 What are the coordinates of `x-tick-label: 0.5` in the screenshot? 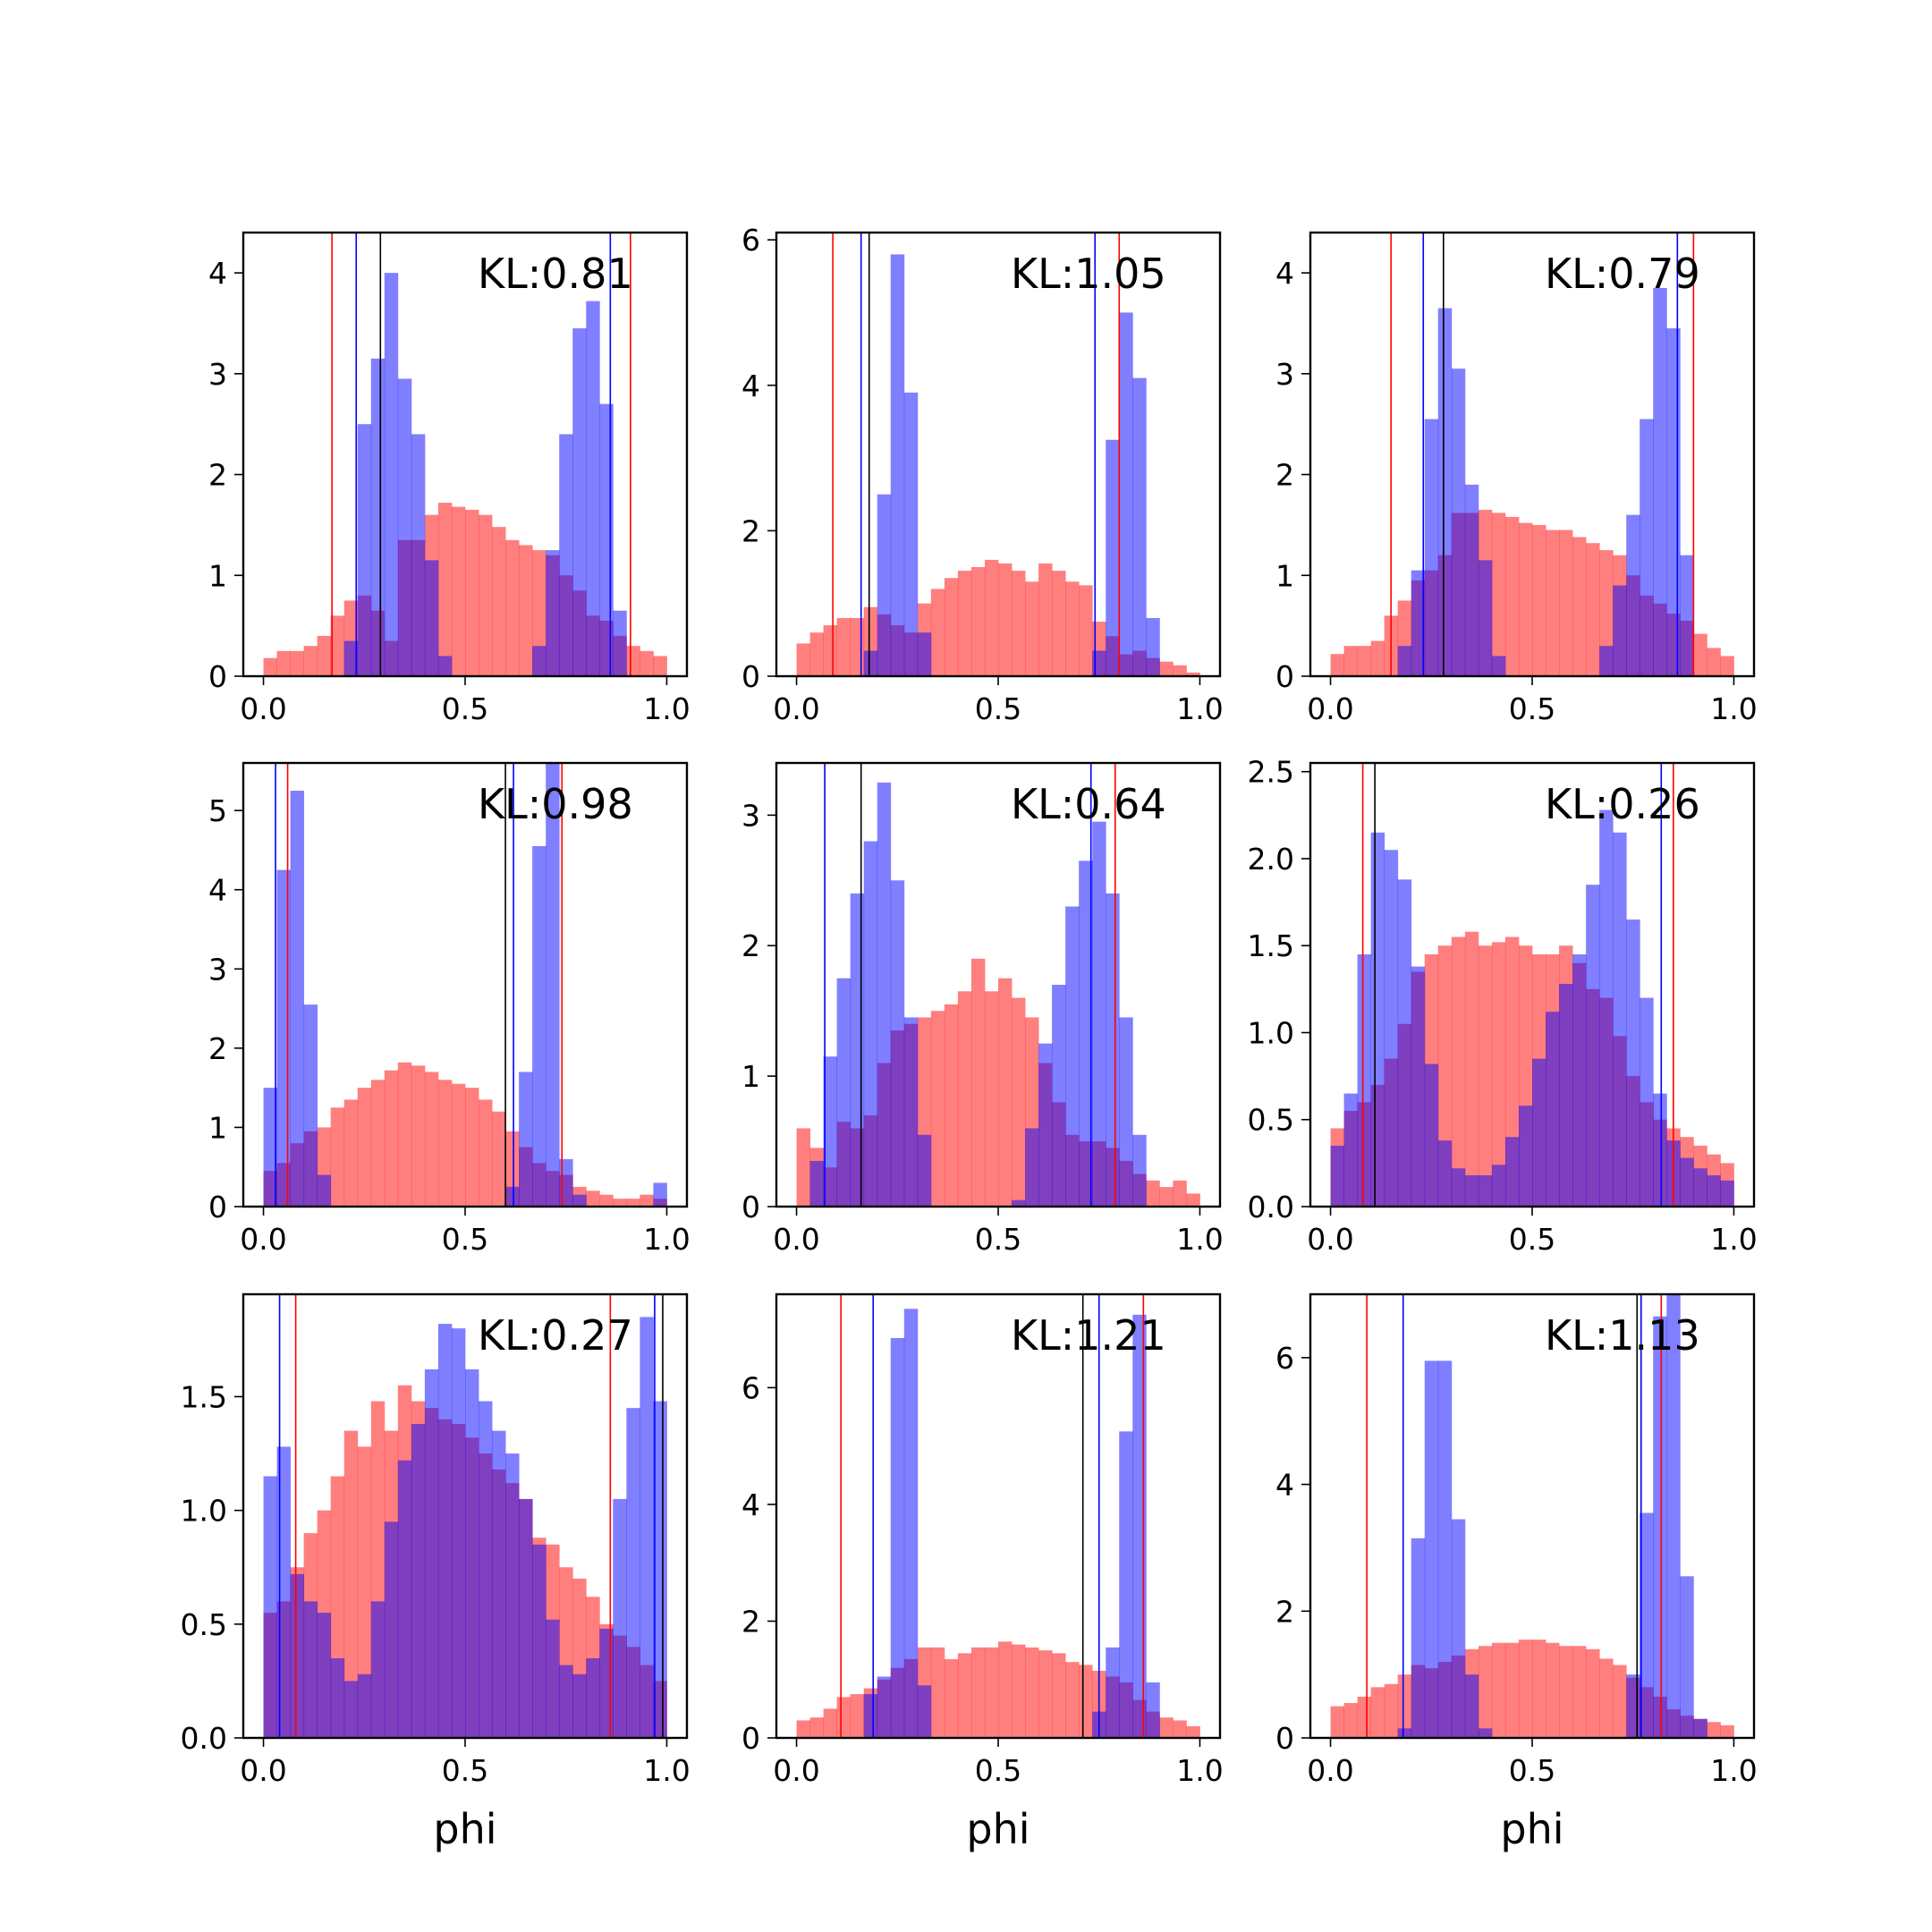 It's located at (465, 1770).